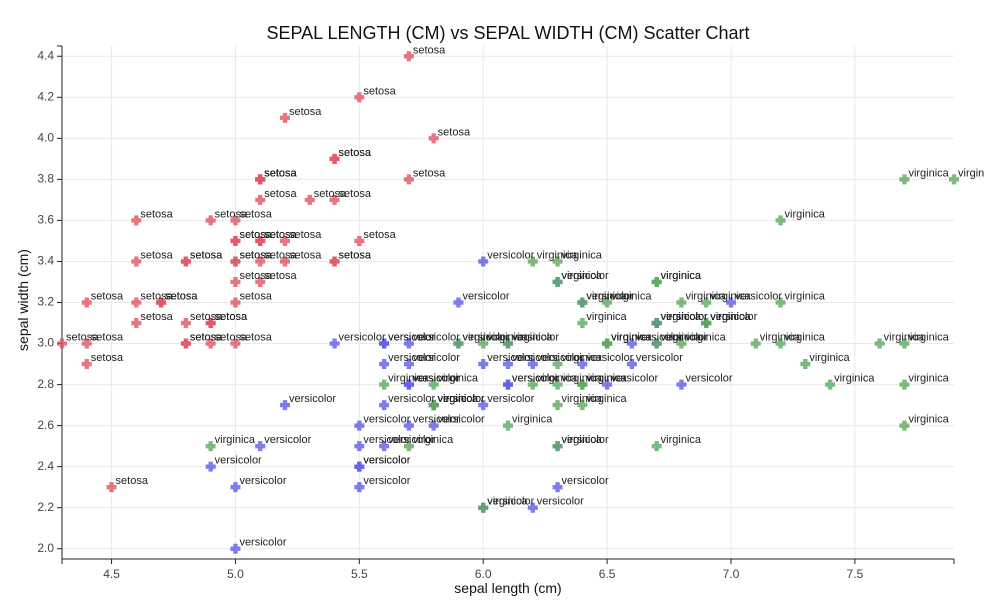 This screenshot has height=603, width=984. Describe the element at coordinates (45, 507) in the screenshot. I see `y-tick-label: 2.2` at that location.